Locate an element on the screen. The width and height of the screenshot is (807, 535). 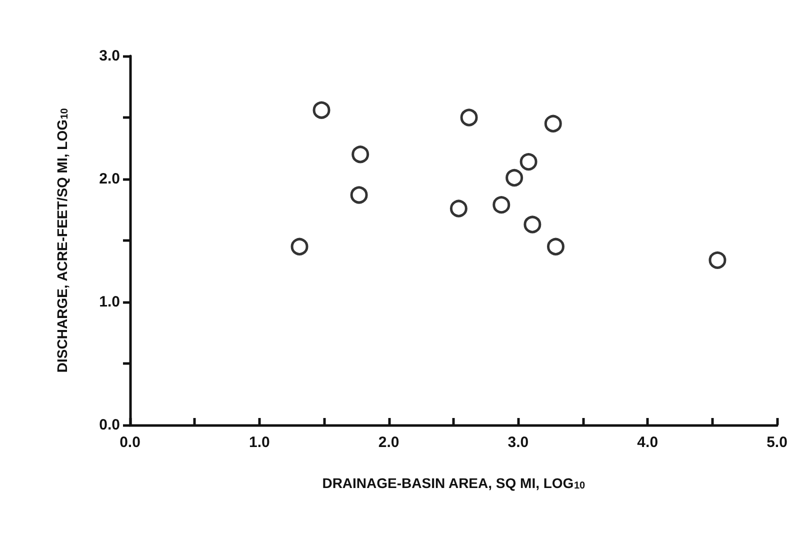
x-tick-label: 1.0 is located at coordinates (259, 442).